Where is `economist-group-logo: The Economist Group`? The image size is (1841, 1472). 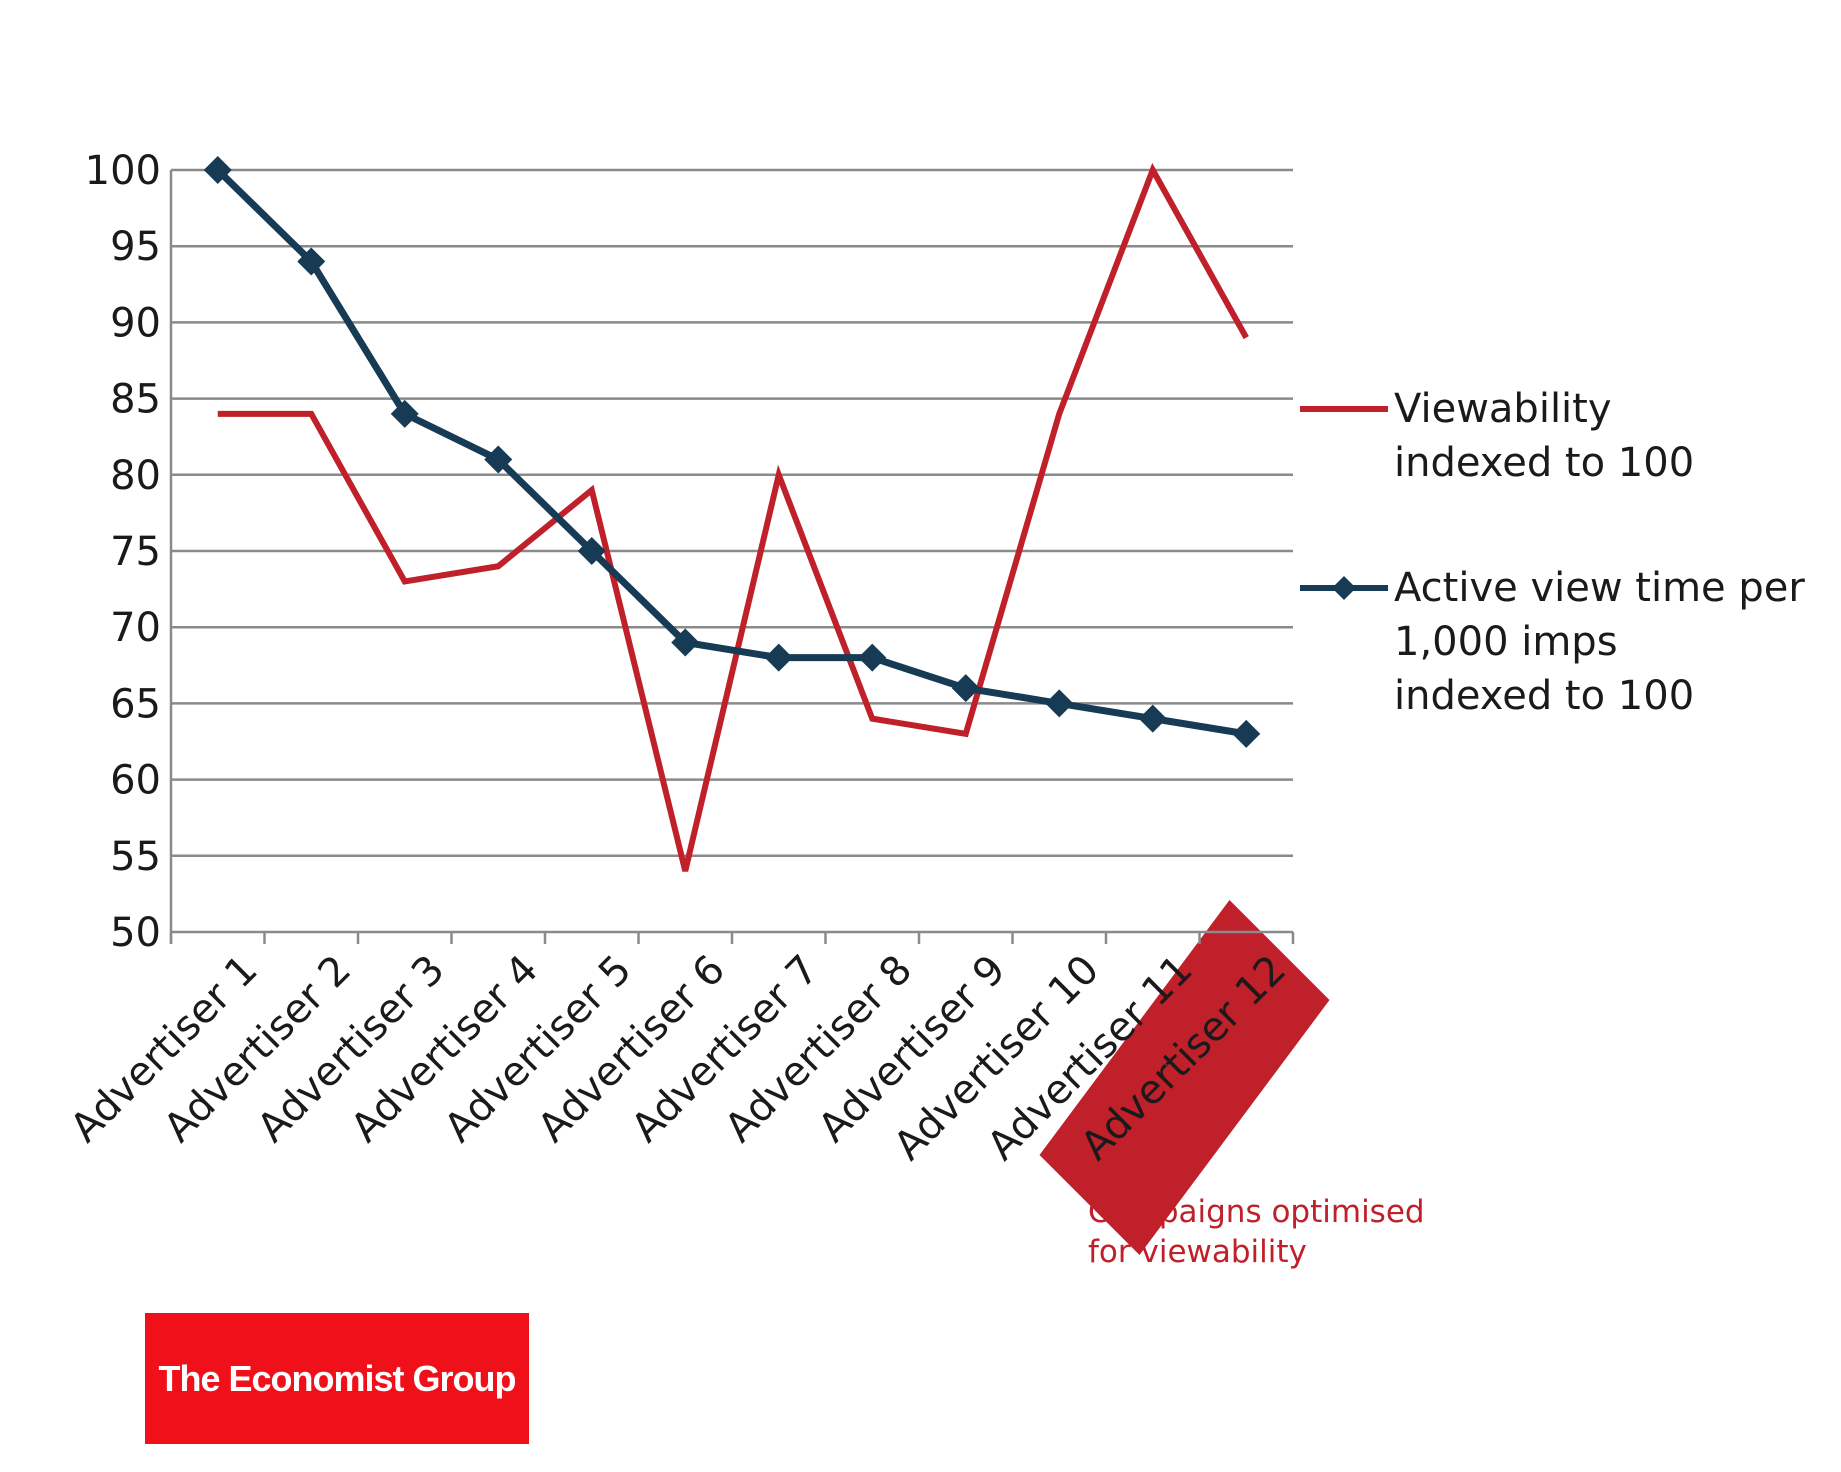
economist-group-logo: The Economist Group is located at coordinates (337, 1378).